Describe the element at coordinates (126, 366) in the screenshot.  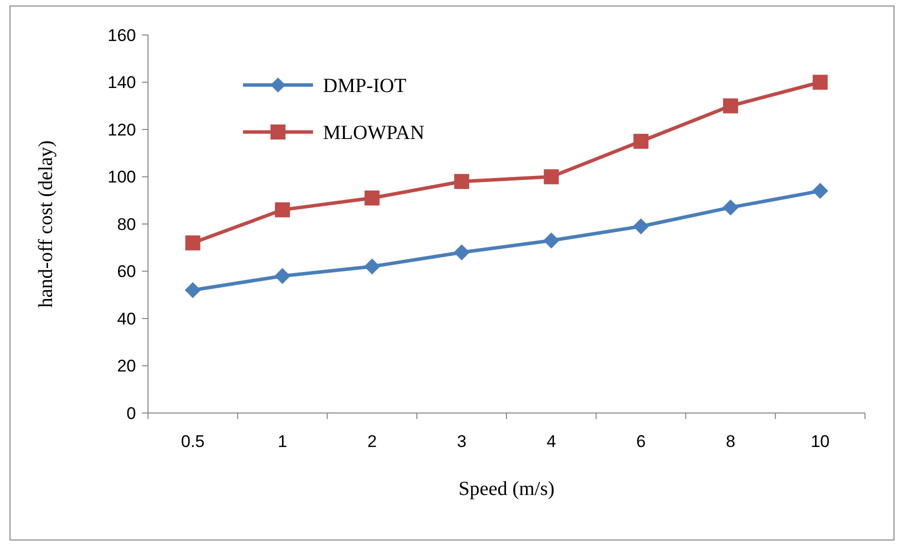
I see `y-tick-label: 20` at that location.